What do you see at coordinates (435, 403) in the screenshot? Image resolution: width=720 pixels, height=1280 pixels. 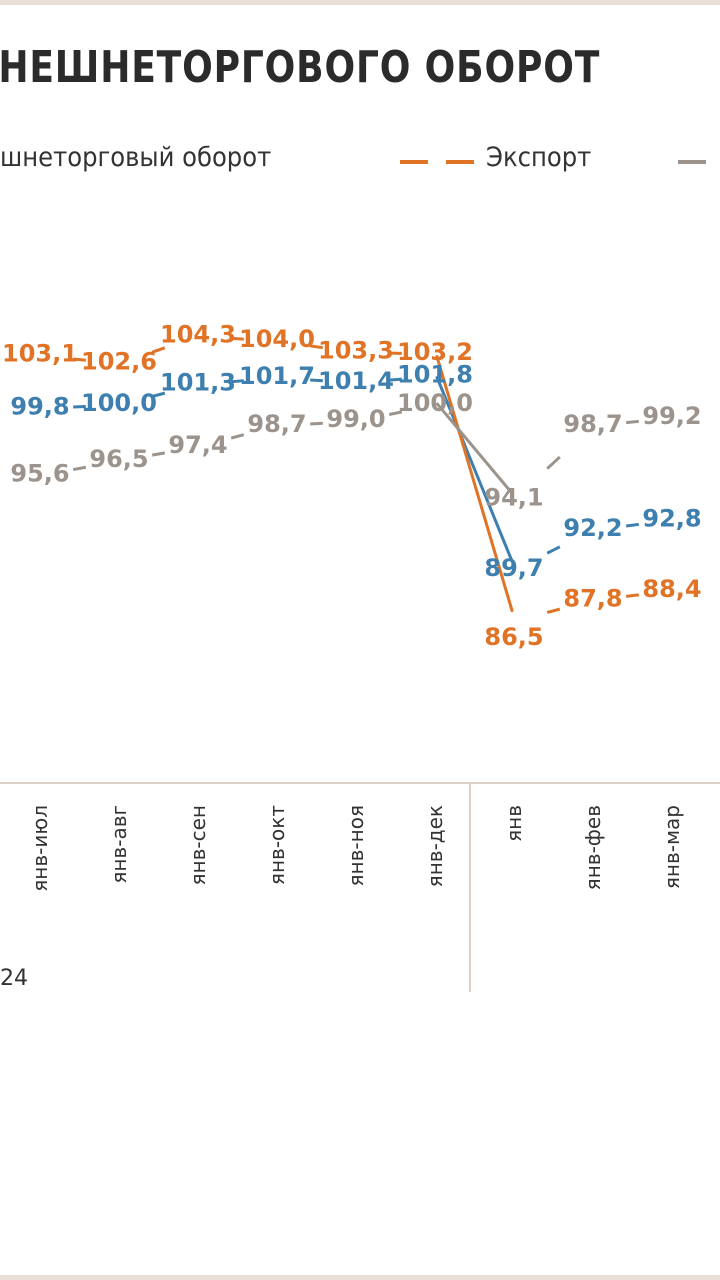 I see `series-2-data-label: 100,0` at bounding box center [435, 403].